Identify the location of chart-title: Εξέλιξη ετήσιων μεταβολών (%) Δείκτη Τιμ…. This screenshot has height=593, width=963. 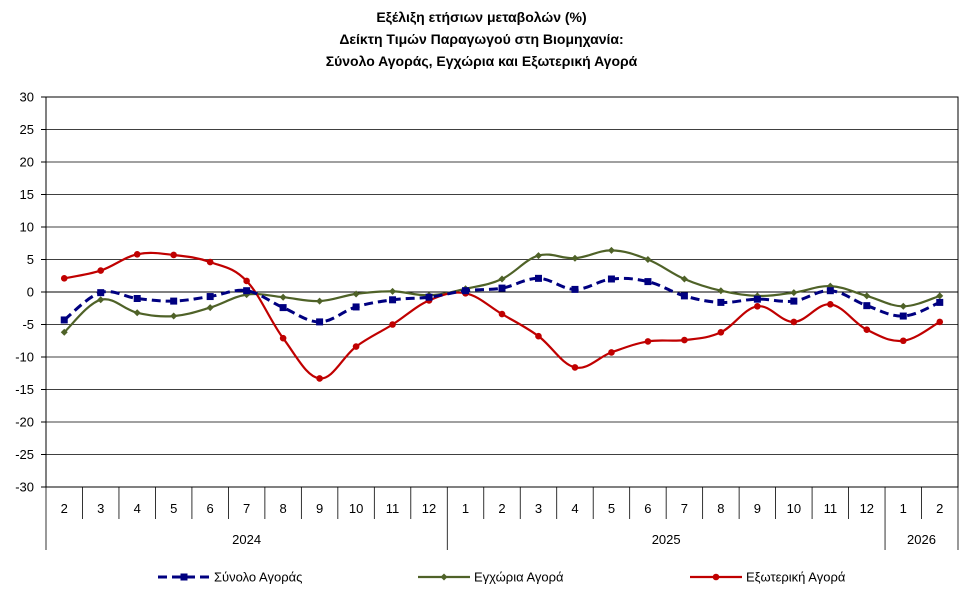
(481, 39).